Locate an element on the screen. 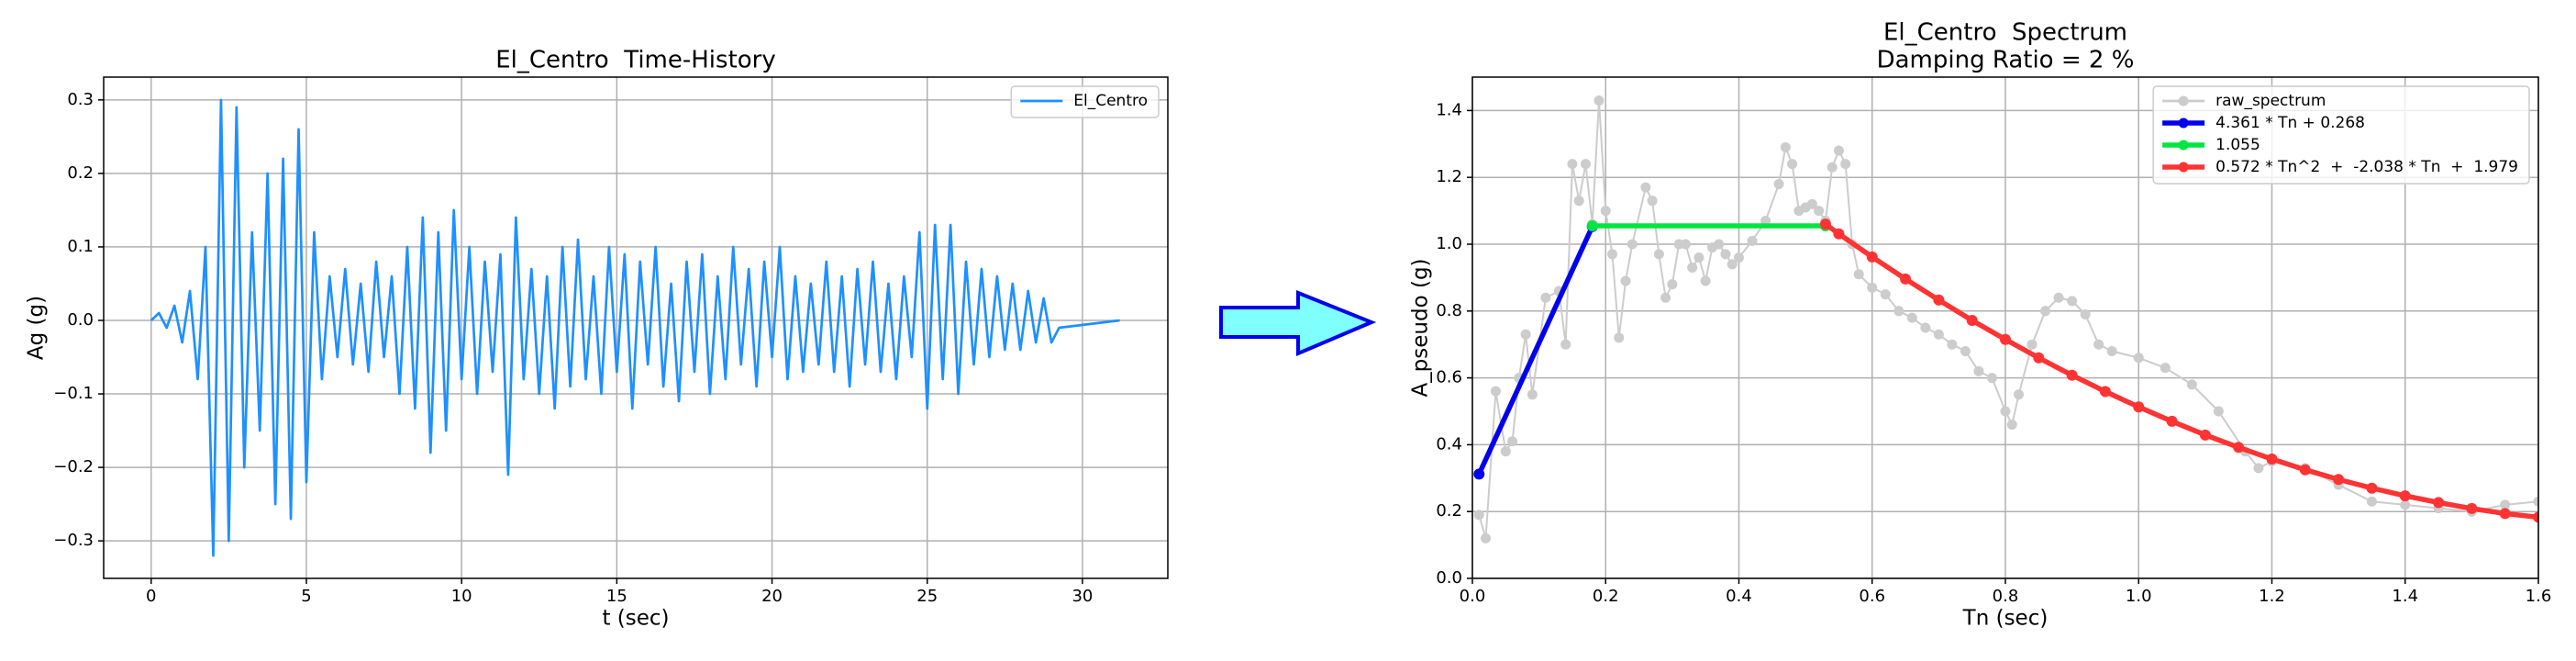 This screenshot has width=2576, height=661. y-tick-label: 0.8 is located at coordinates (1449, 310).